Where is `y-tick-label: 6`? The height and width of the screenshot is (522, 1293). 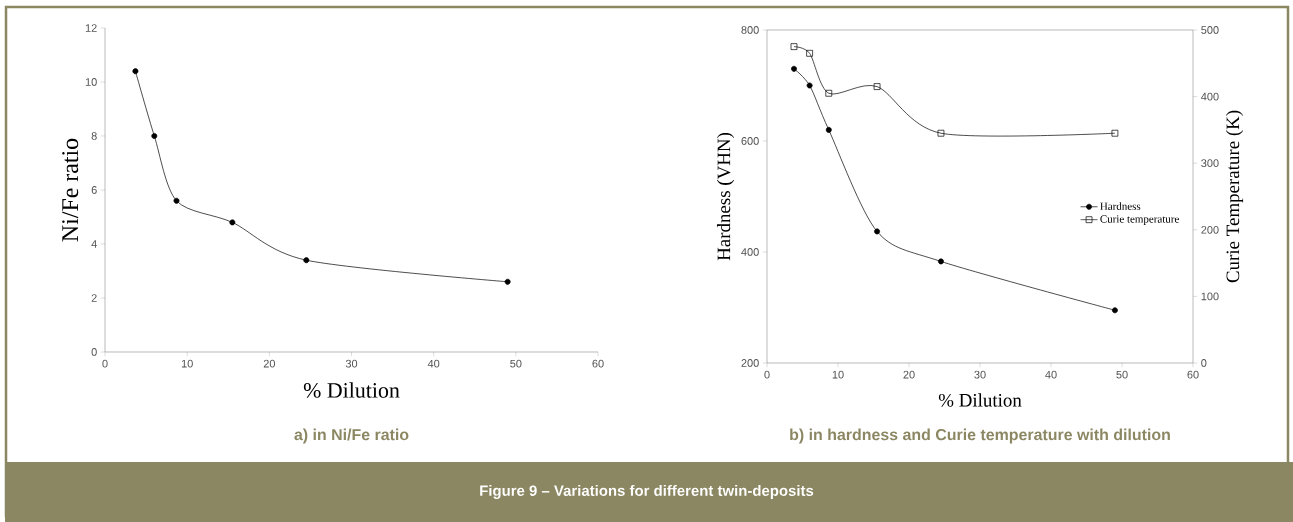
y-tick-label: 6 is located at coordinates (94, 190).